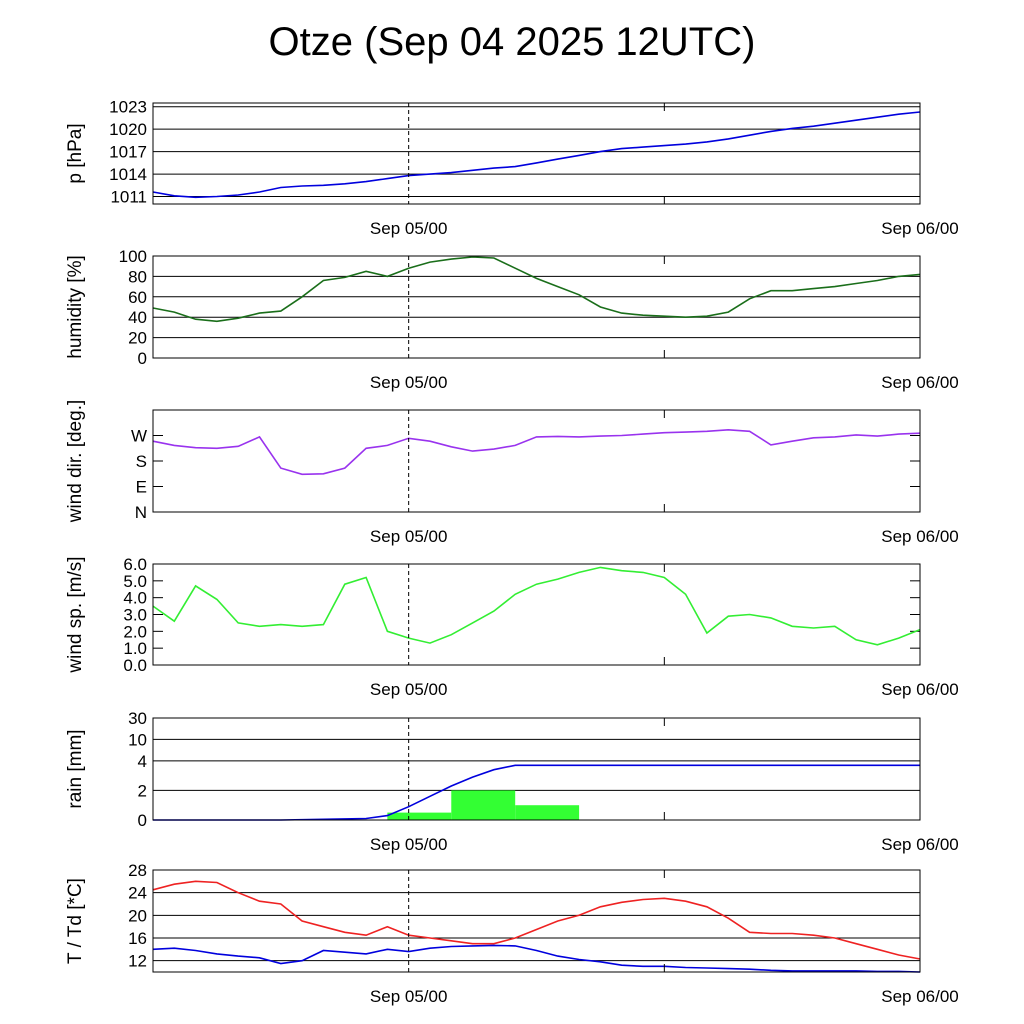 This screenshot has width=1024, height=1024. What do you see at coordinates (137, 718) in the screenshot?
I see `y-tick-label: 30` at bounding box center [137, 718].